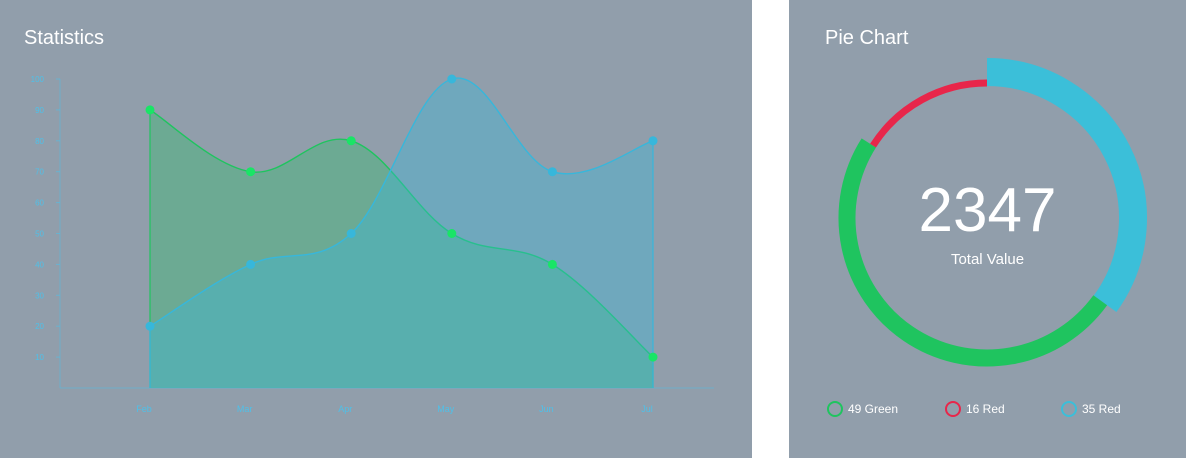  What do you see at coordinates (1101, 409) in the screenshot?
I see `legend-label-blue: 35 Red` at bounding box center [1101, 409].